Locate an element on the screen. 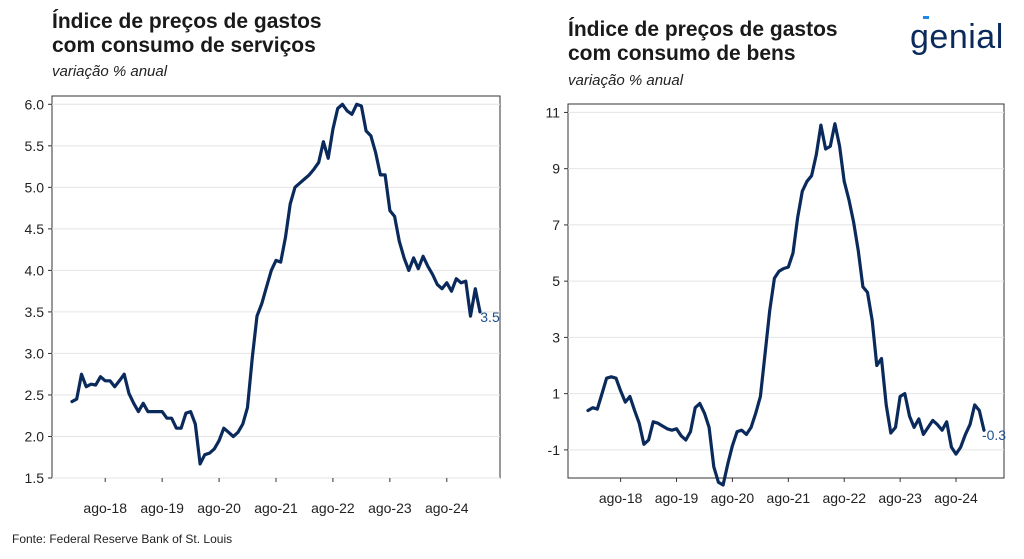  chart2-title-line1: Índice de preços de gastos is located at coordinates (703, 29).